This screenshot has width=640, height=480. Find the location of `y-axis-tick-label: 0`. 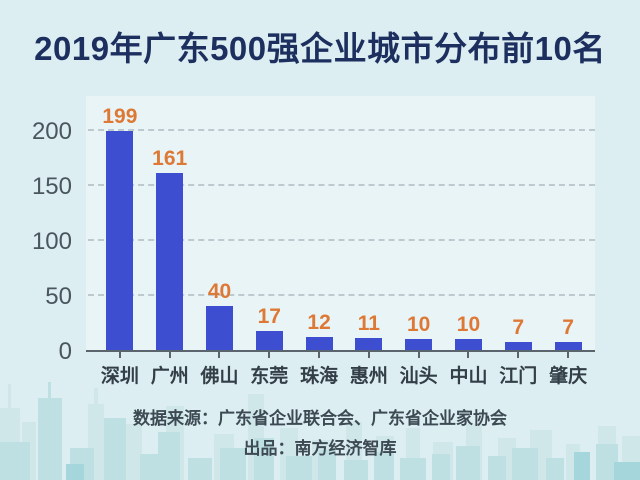

y-axis-tick-label: 0 is located at coordinates (65, 351).